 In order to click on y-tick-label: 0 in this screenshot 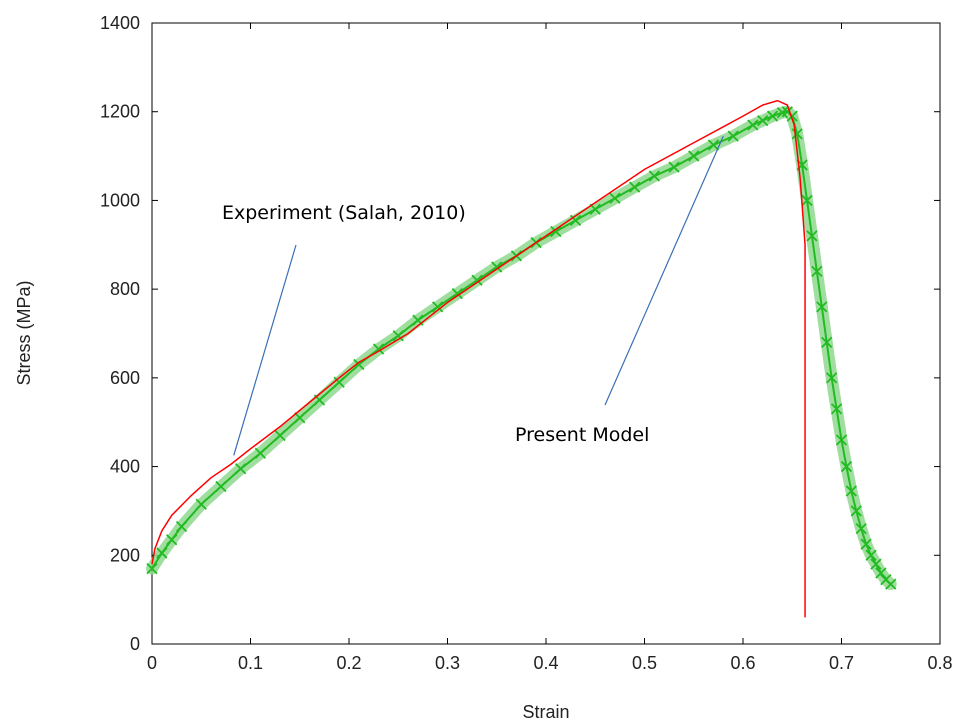, I will do `click(135, 644)`.